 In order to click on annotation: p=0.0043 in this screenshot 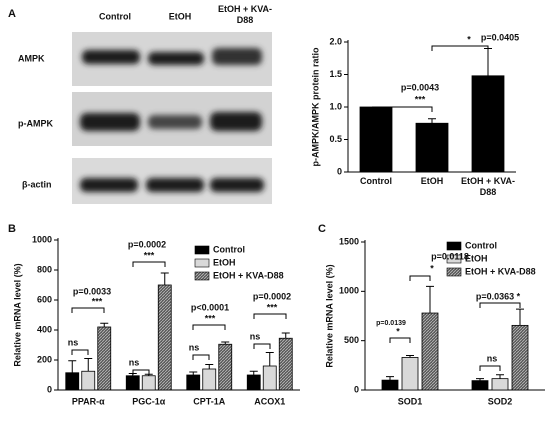, I will do `click(420, 87)`.